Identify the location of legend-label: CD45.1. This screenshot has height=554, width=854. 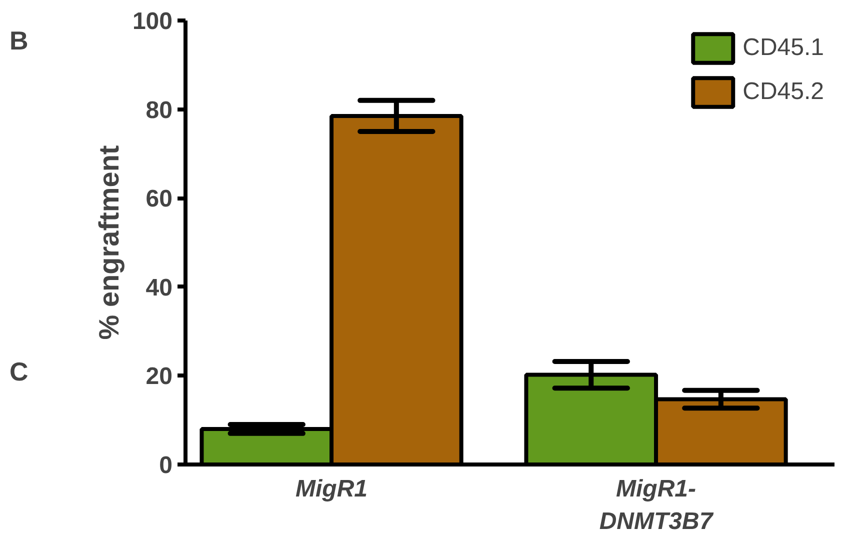
(783, 48).